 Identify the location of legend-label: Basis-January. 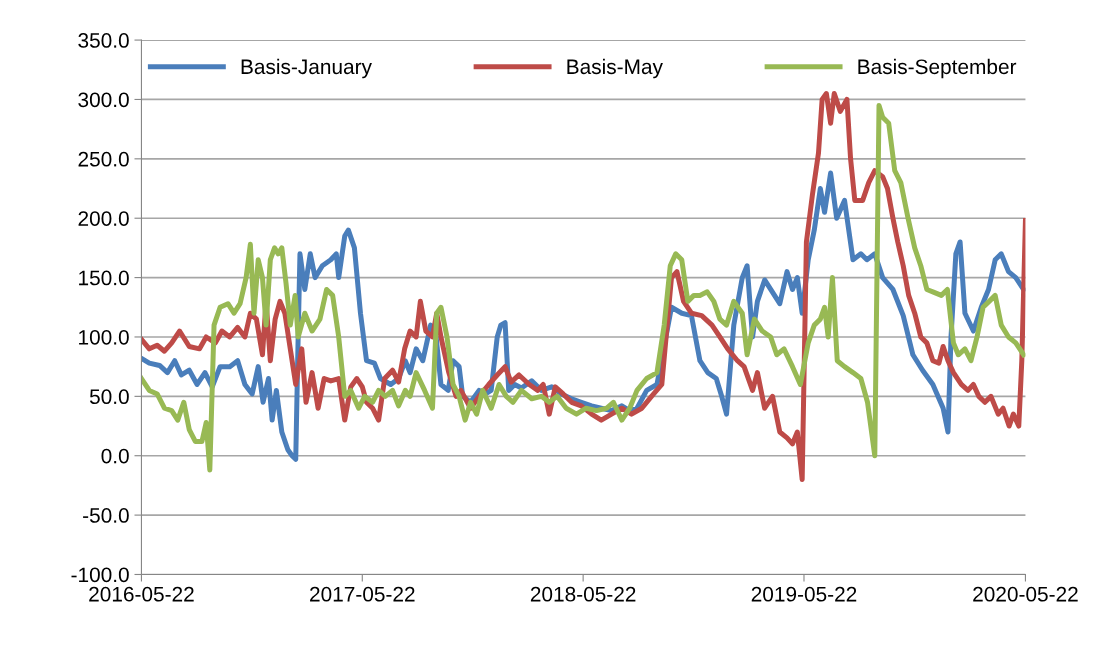
(306, 68).